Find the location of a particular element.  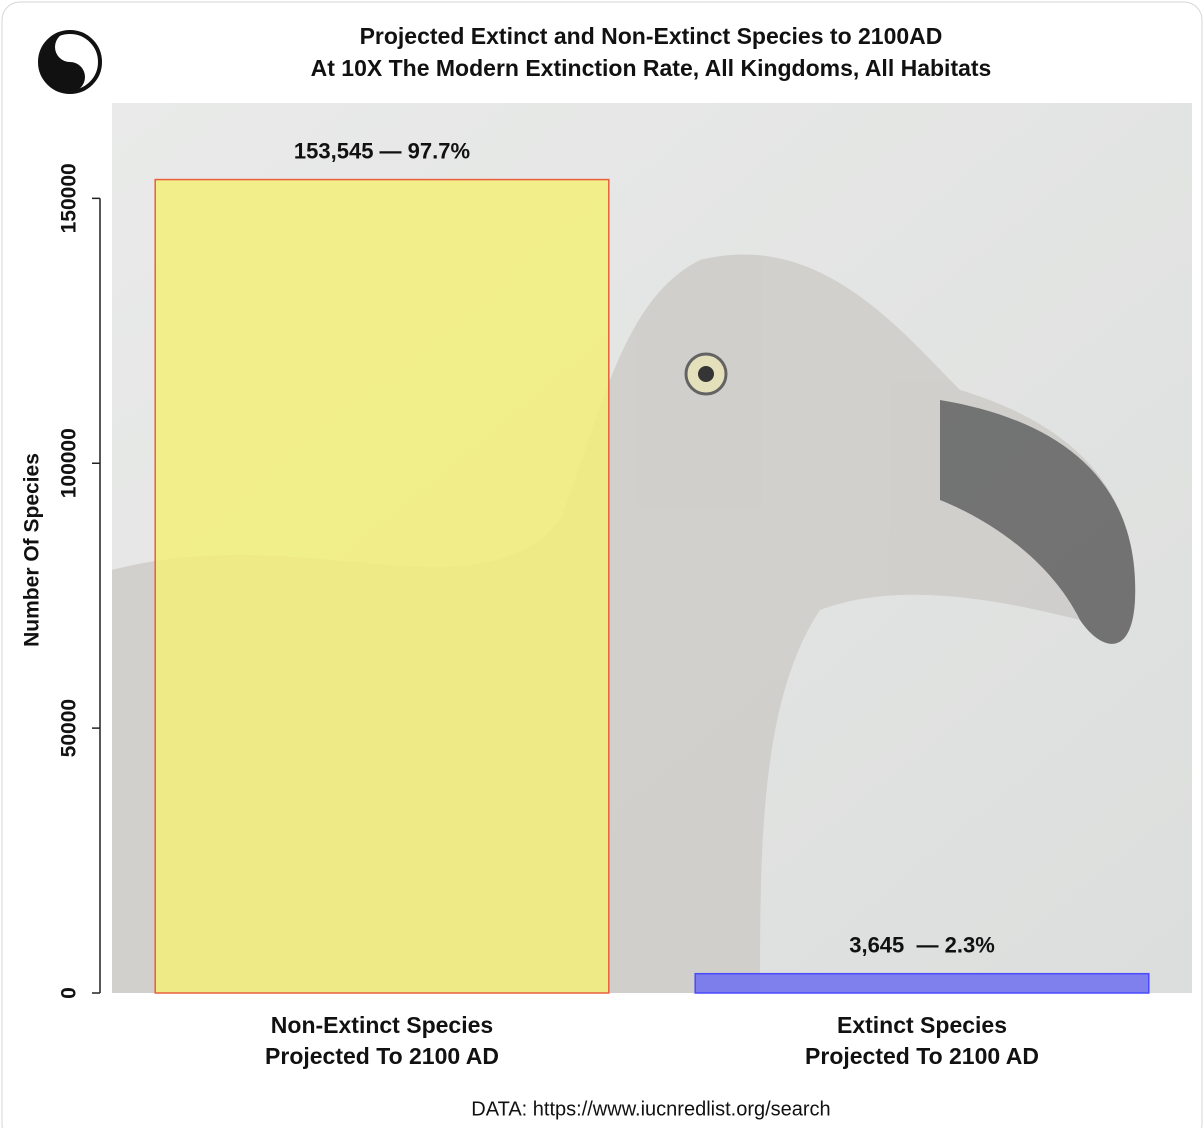

value-label: 153,545 — 97.7% is located at coordinates (382, 150).